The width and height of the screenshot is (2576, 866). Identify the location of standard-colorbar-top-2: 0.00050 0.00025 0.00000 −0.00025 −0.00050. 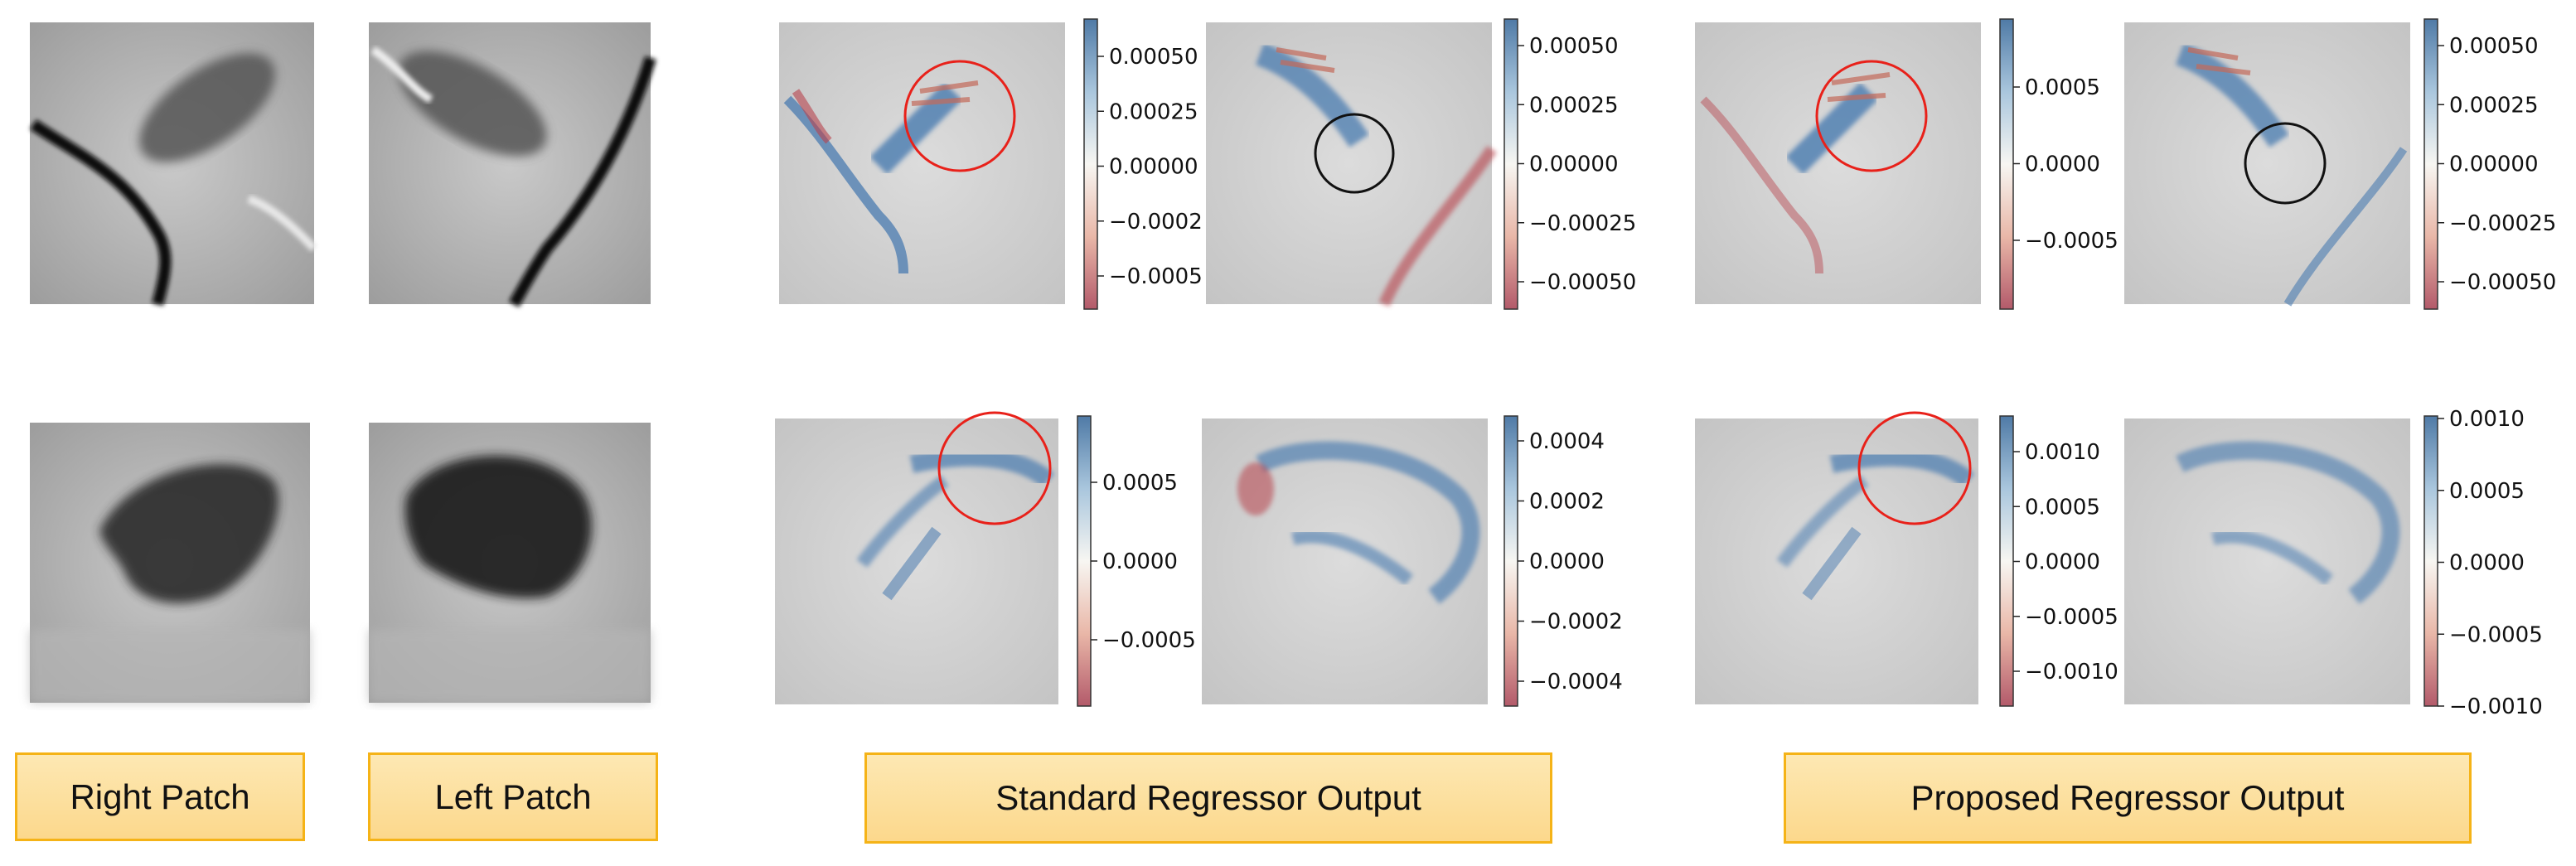
(1569, 164).